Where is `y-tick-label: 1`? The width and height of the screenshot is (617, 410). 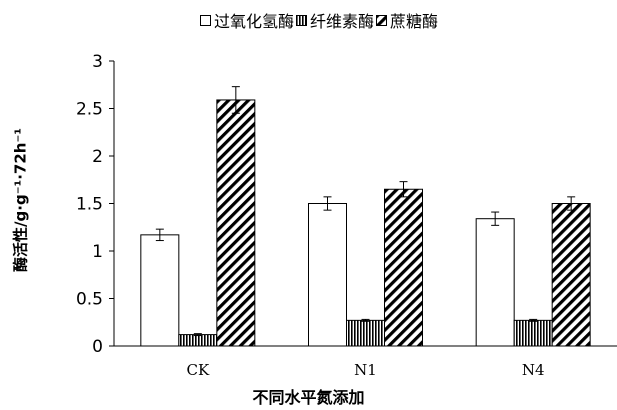
y-tick-label: 1 is located at coordinates (97, 252).